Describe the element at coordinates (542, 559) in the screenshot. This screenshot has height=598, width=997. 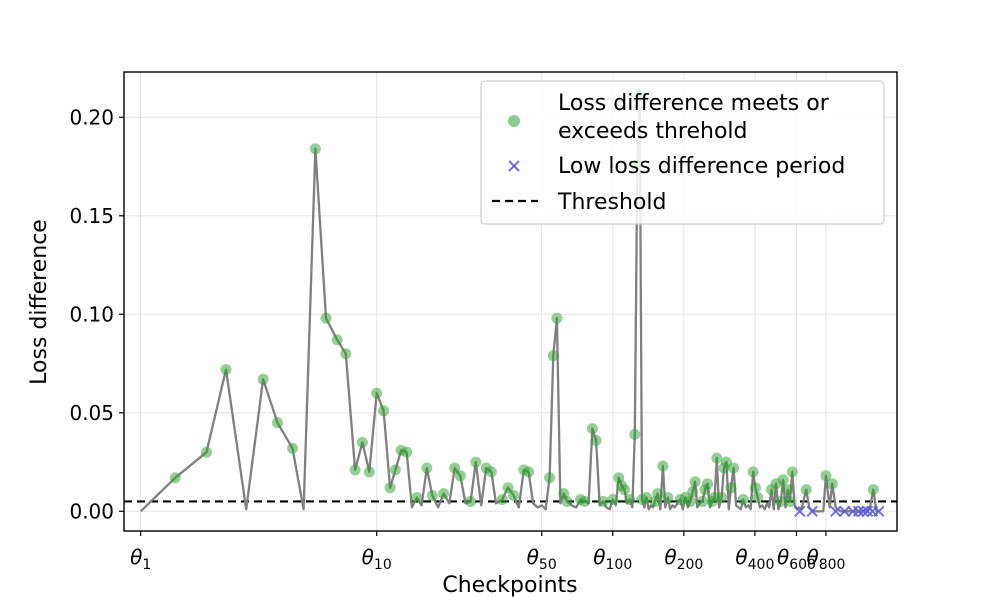
I see `x-tick-label: θ50` at that location.